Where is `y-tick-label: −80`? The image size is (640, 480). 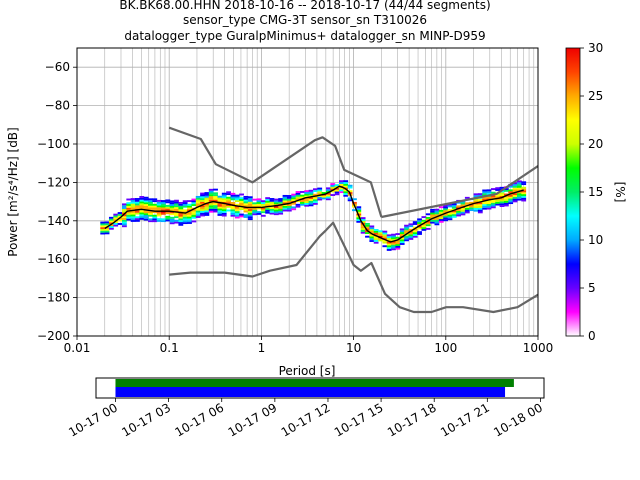
y-tick-label: −80 is located at coordinates (57, 106).